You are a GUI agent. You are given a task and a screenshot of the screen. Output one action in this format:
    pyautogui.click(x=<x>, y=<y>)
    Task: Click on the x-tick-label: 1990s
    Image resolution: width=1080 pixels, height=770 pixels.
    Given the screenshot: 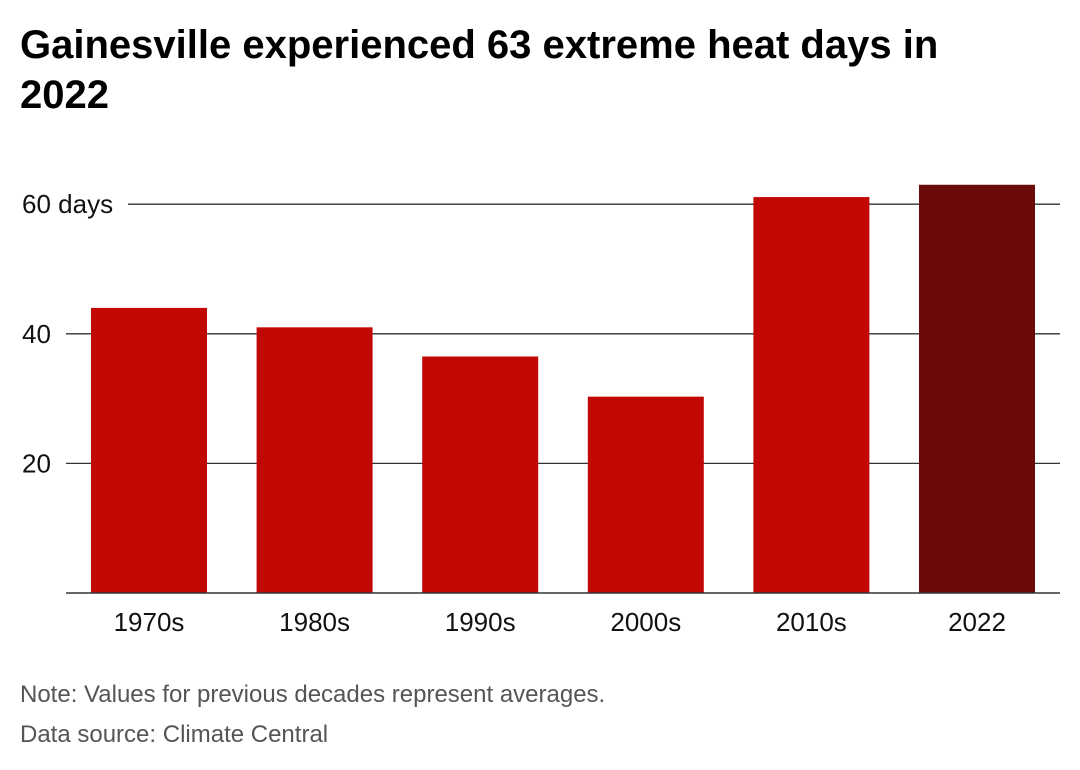 What is the action you would take?
    pyautogui.click(x=480, y=622)
    